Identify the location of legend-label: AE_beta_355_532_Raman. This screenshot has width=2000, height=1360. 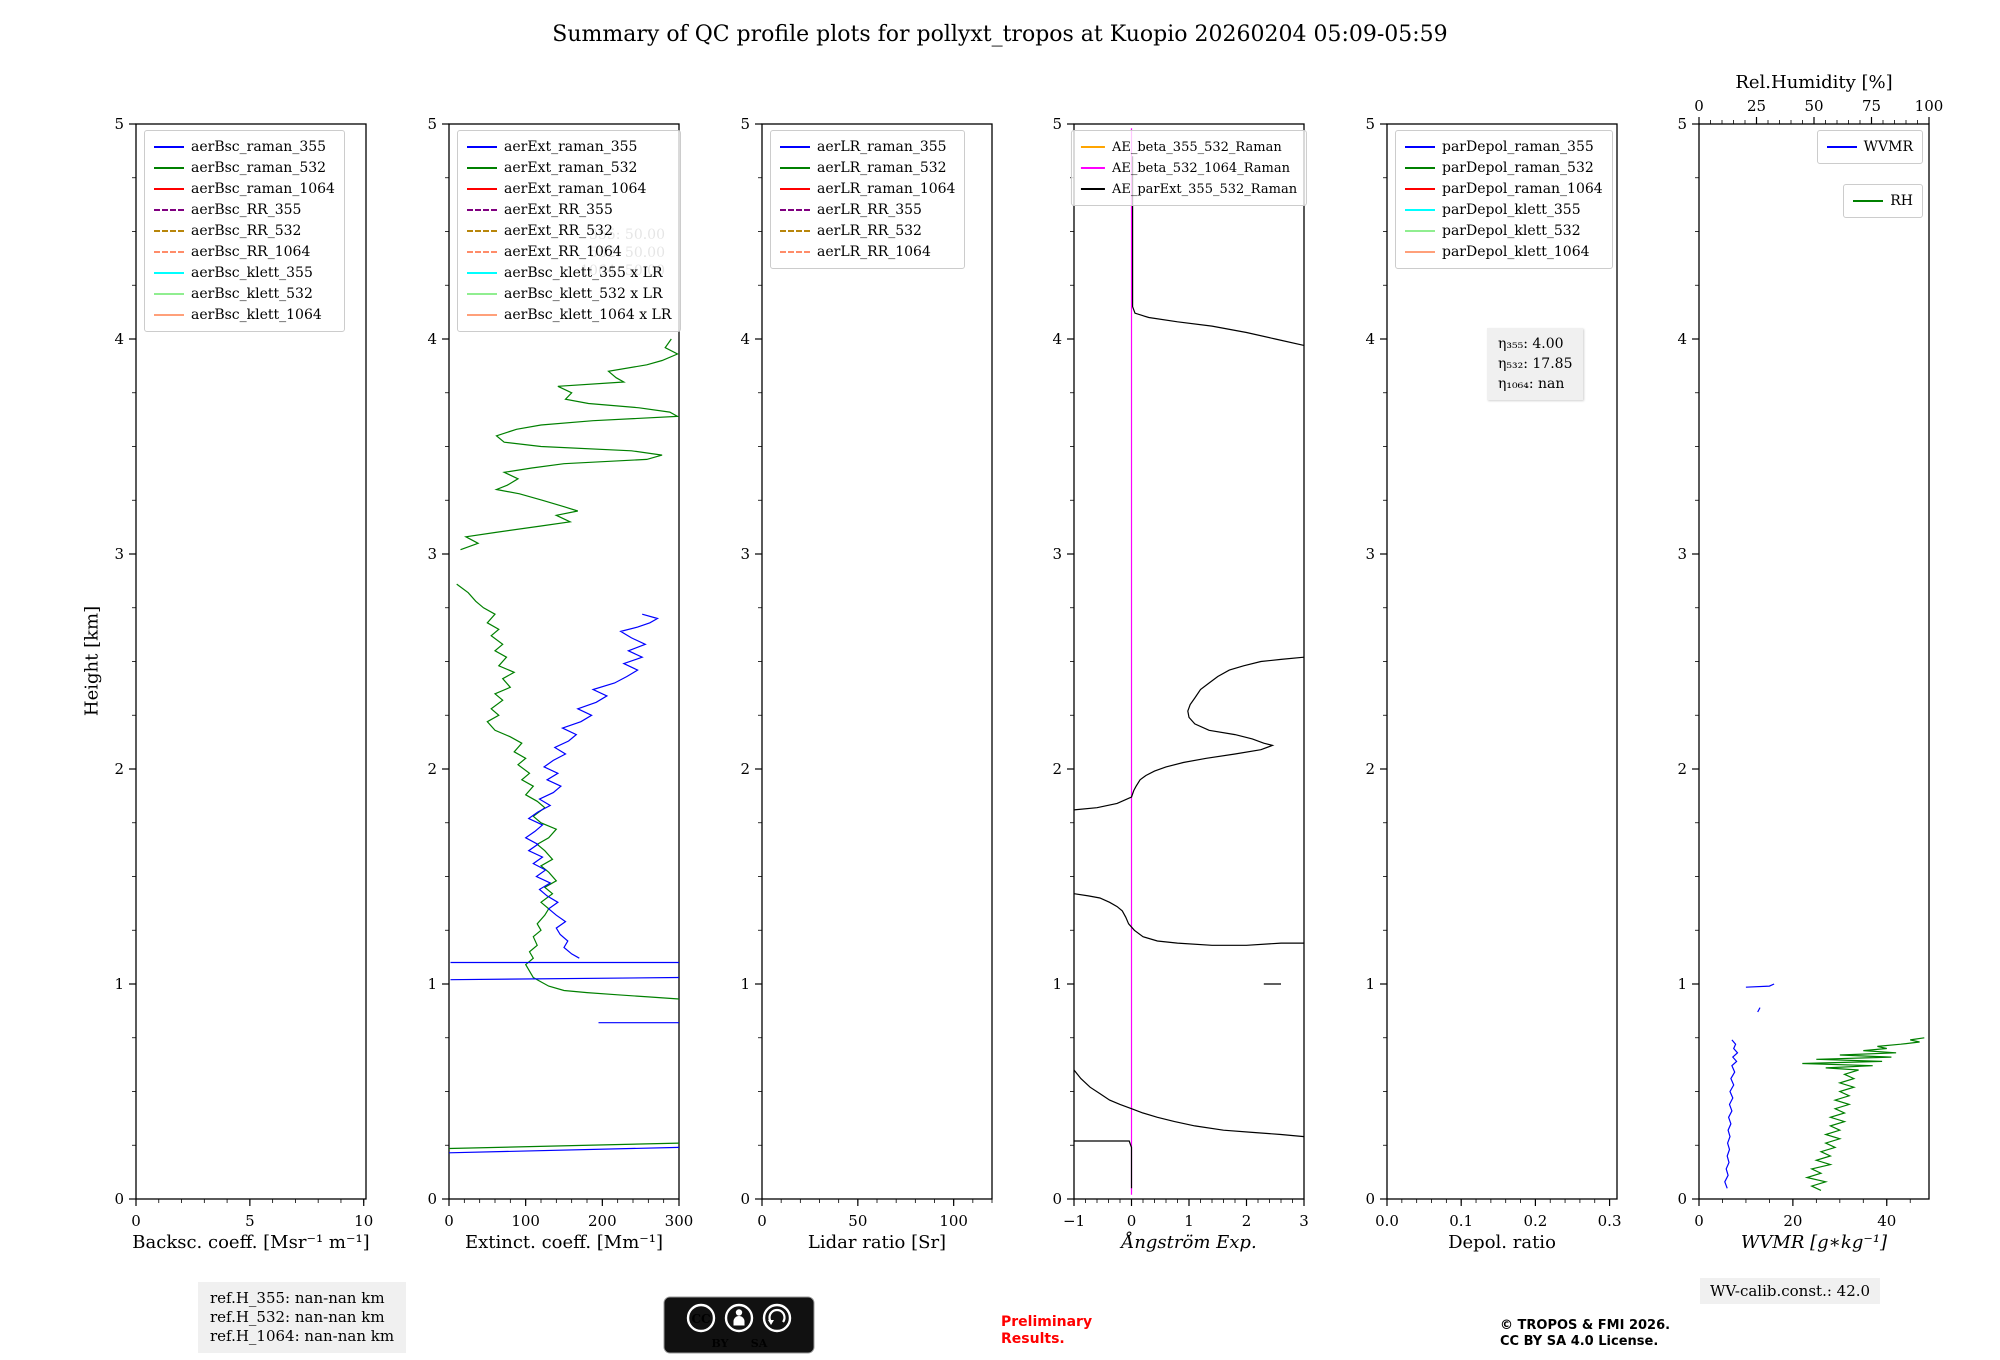
(1196, 147).